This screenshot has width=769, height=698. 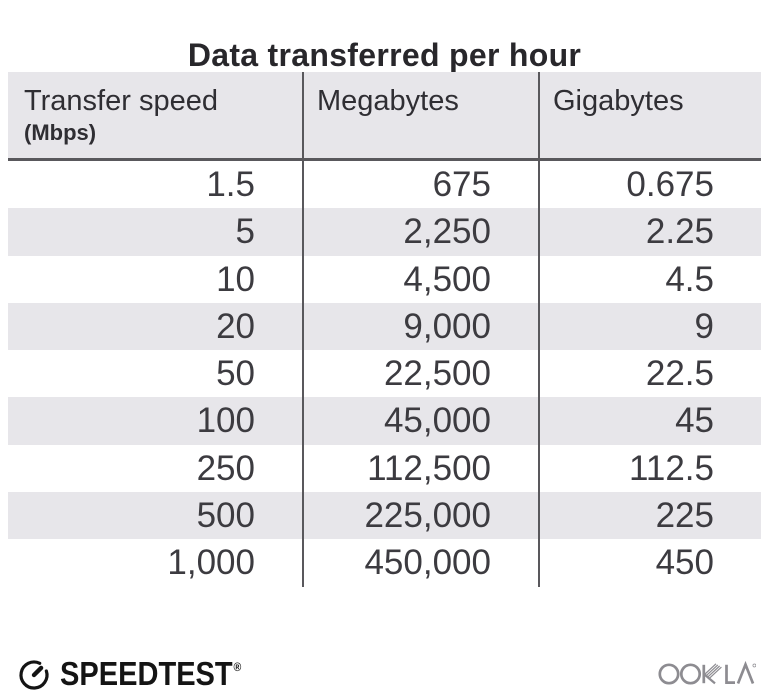 I want to click on cell-transfer-speed-mbps: 10, so click(x=235, y=279).